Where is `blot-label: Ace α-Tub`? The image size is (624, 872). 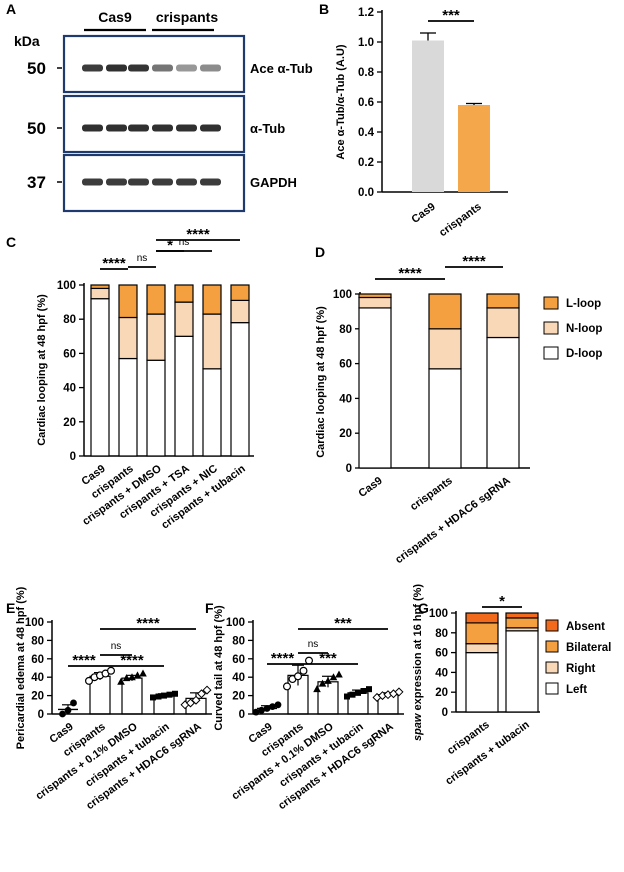
blot-label: Ace α-Tub is located at coordinates (281, 68).